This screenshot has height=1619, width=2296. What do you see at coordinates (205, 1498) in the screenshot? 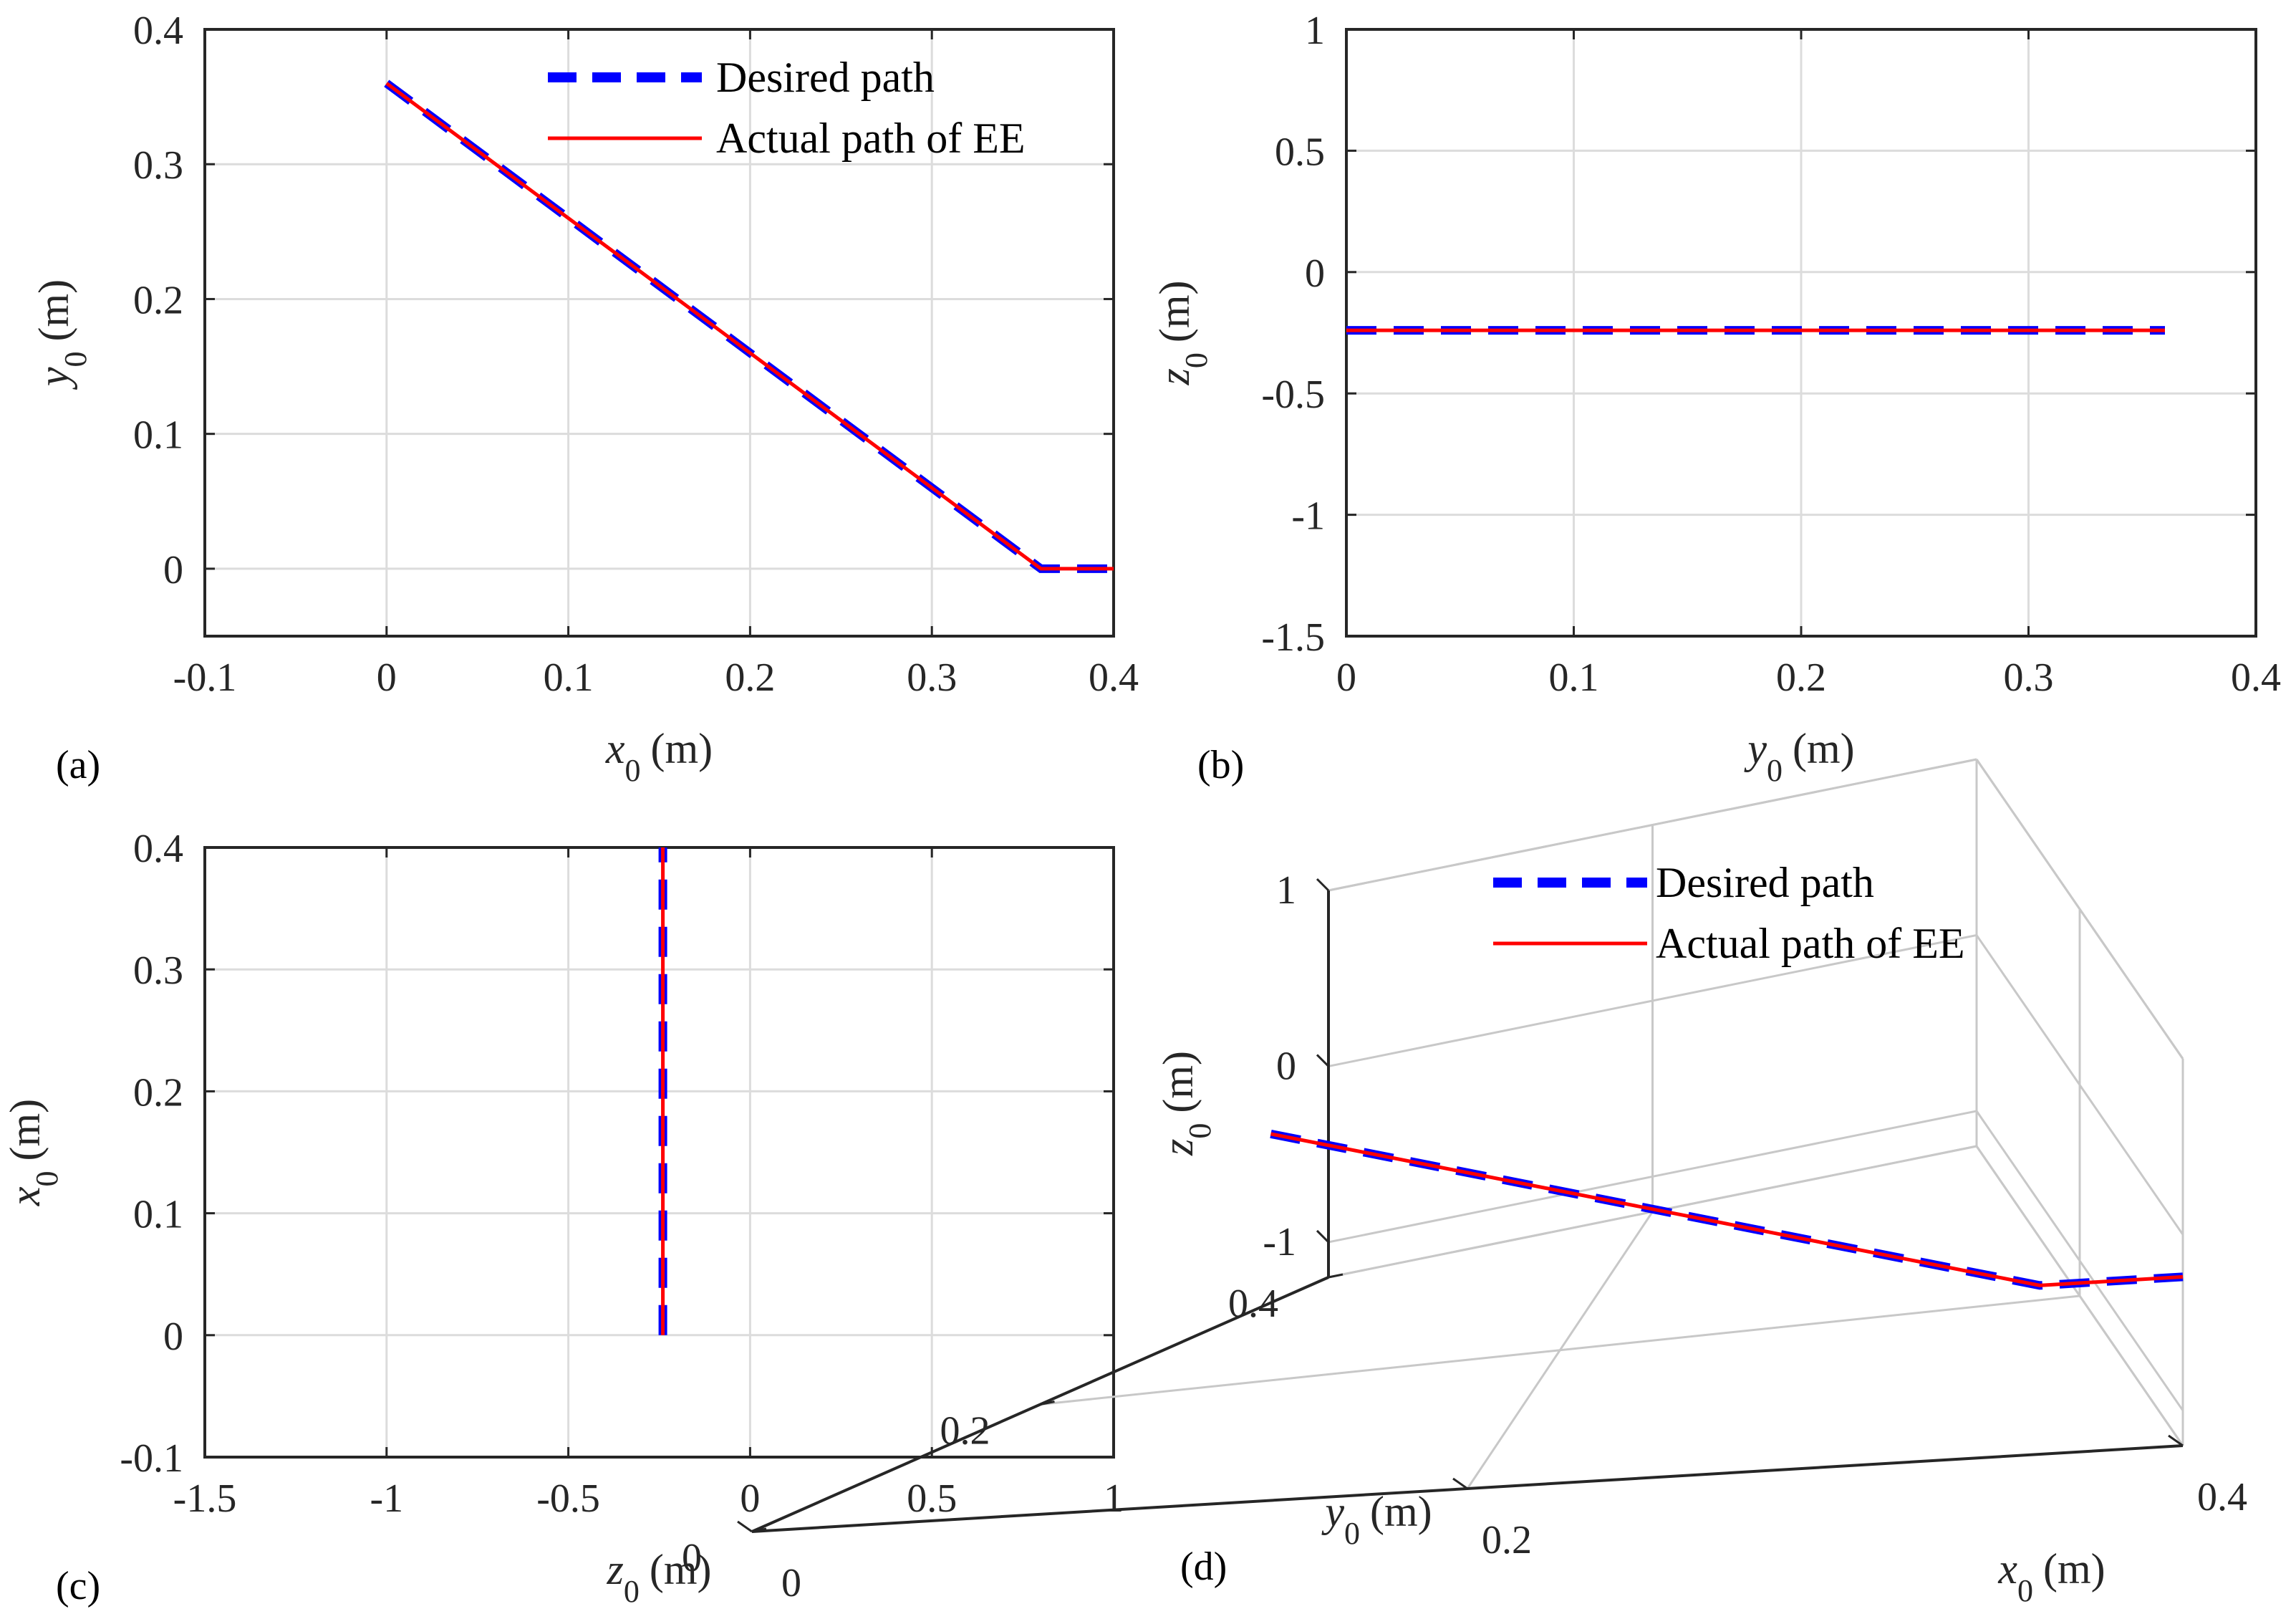
I see `x-tick-label: -1.5` at bounding box center [205, 1498].